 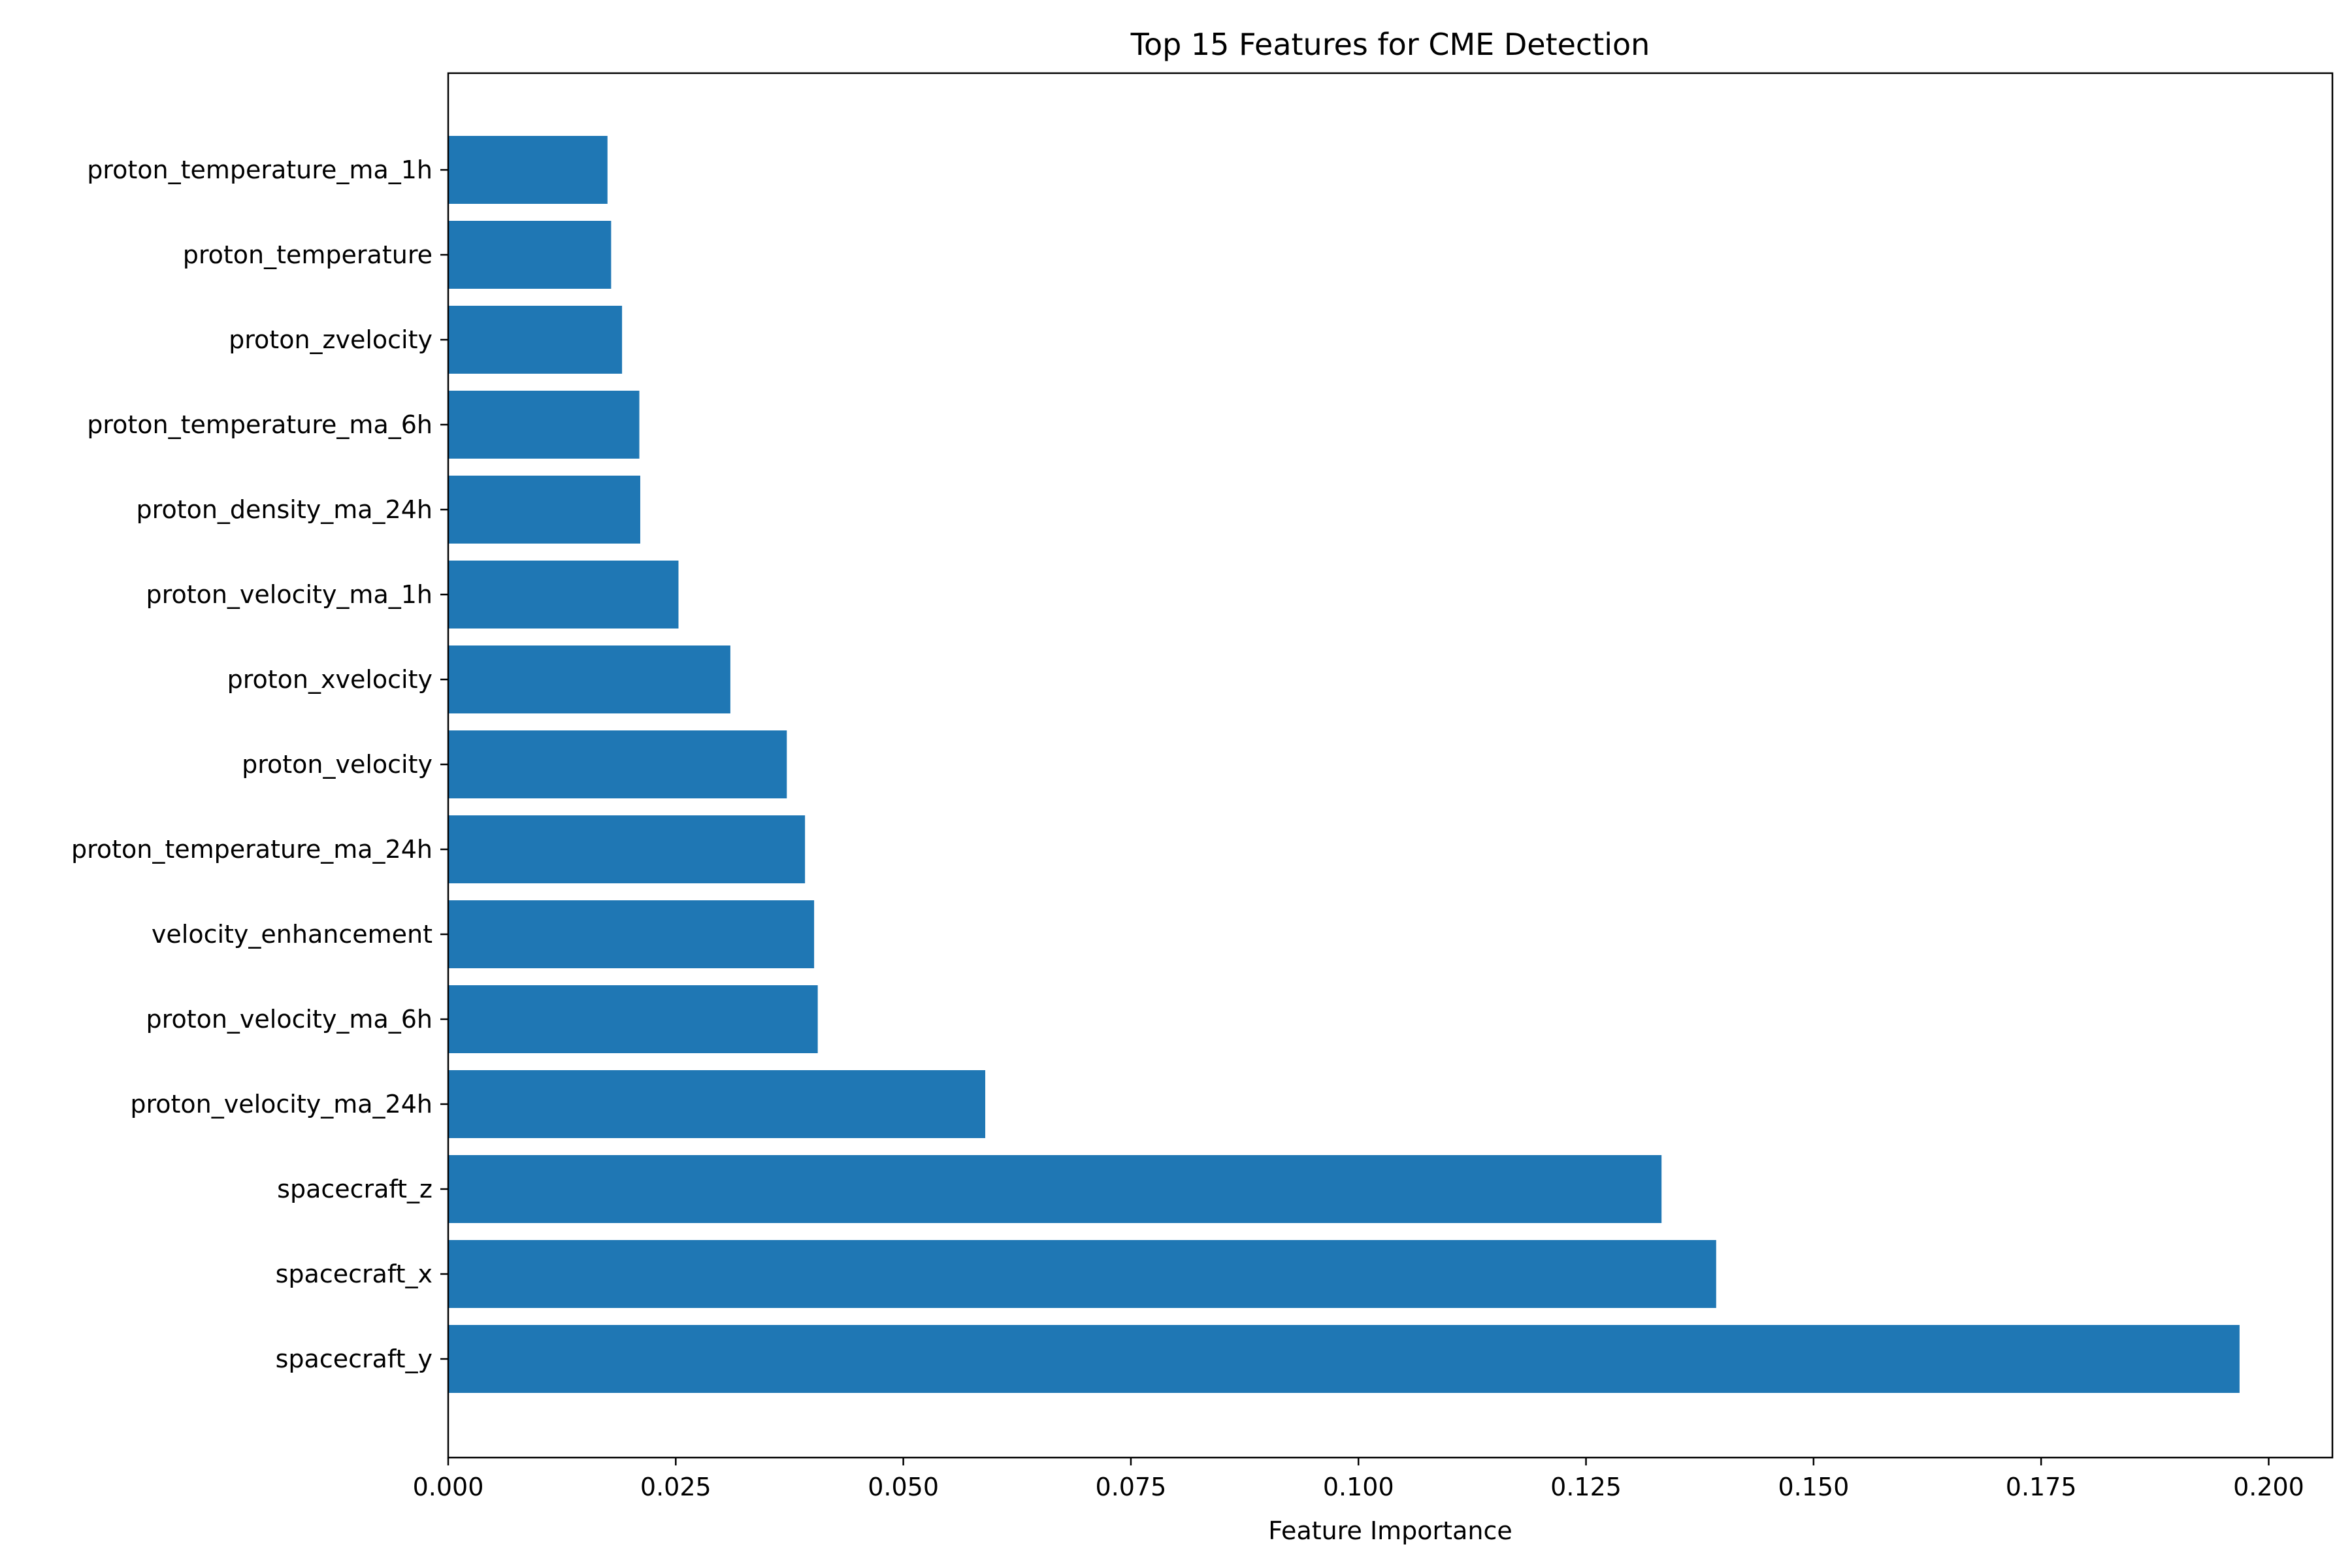 What do you see at coordinates (1390, 1530) in the screenshot?
I see `x-axis-label: Feature Importance` at bounding box center [1390, 1530].